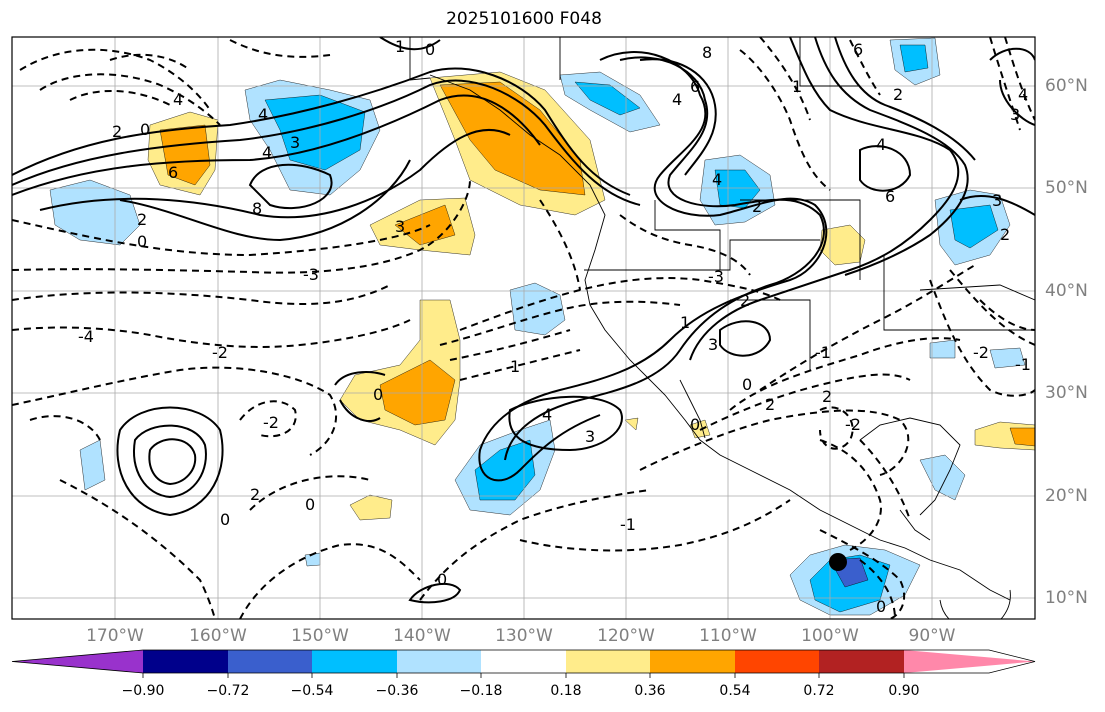  I want to click on longitude-label: 90°W, so click(932, 636).